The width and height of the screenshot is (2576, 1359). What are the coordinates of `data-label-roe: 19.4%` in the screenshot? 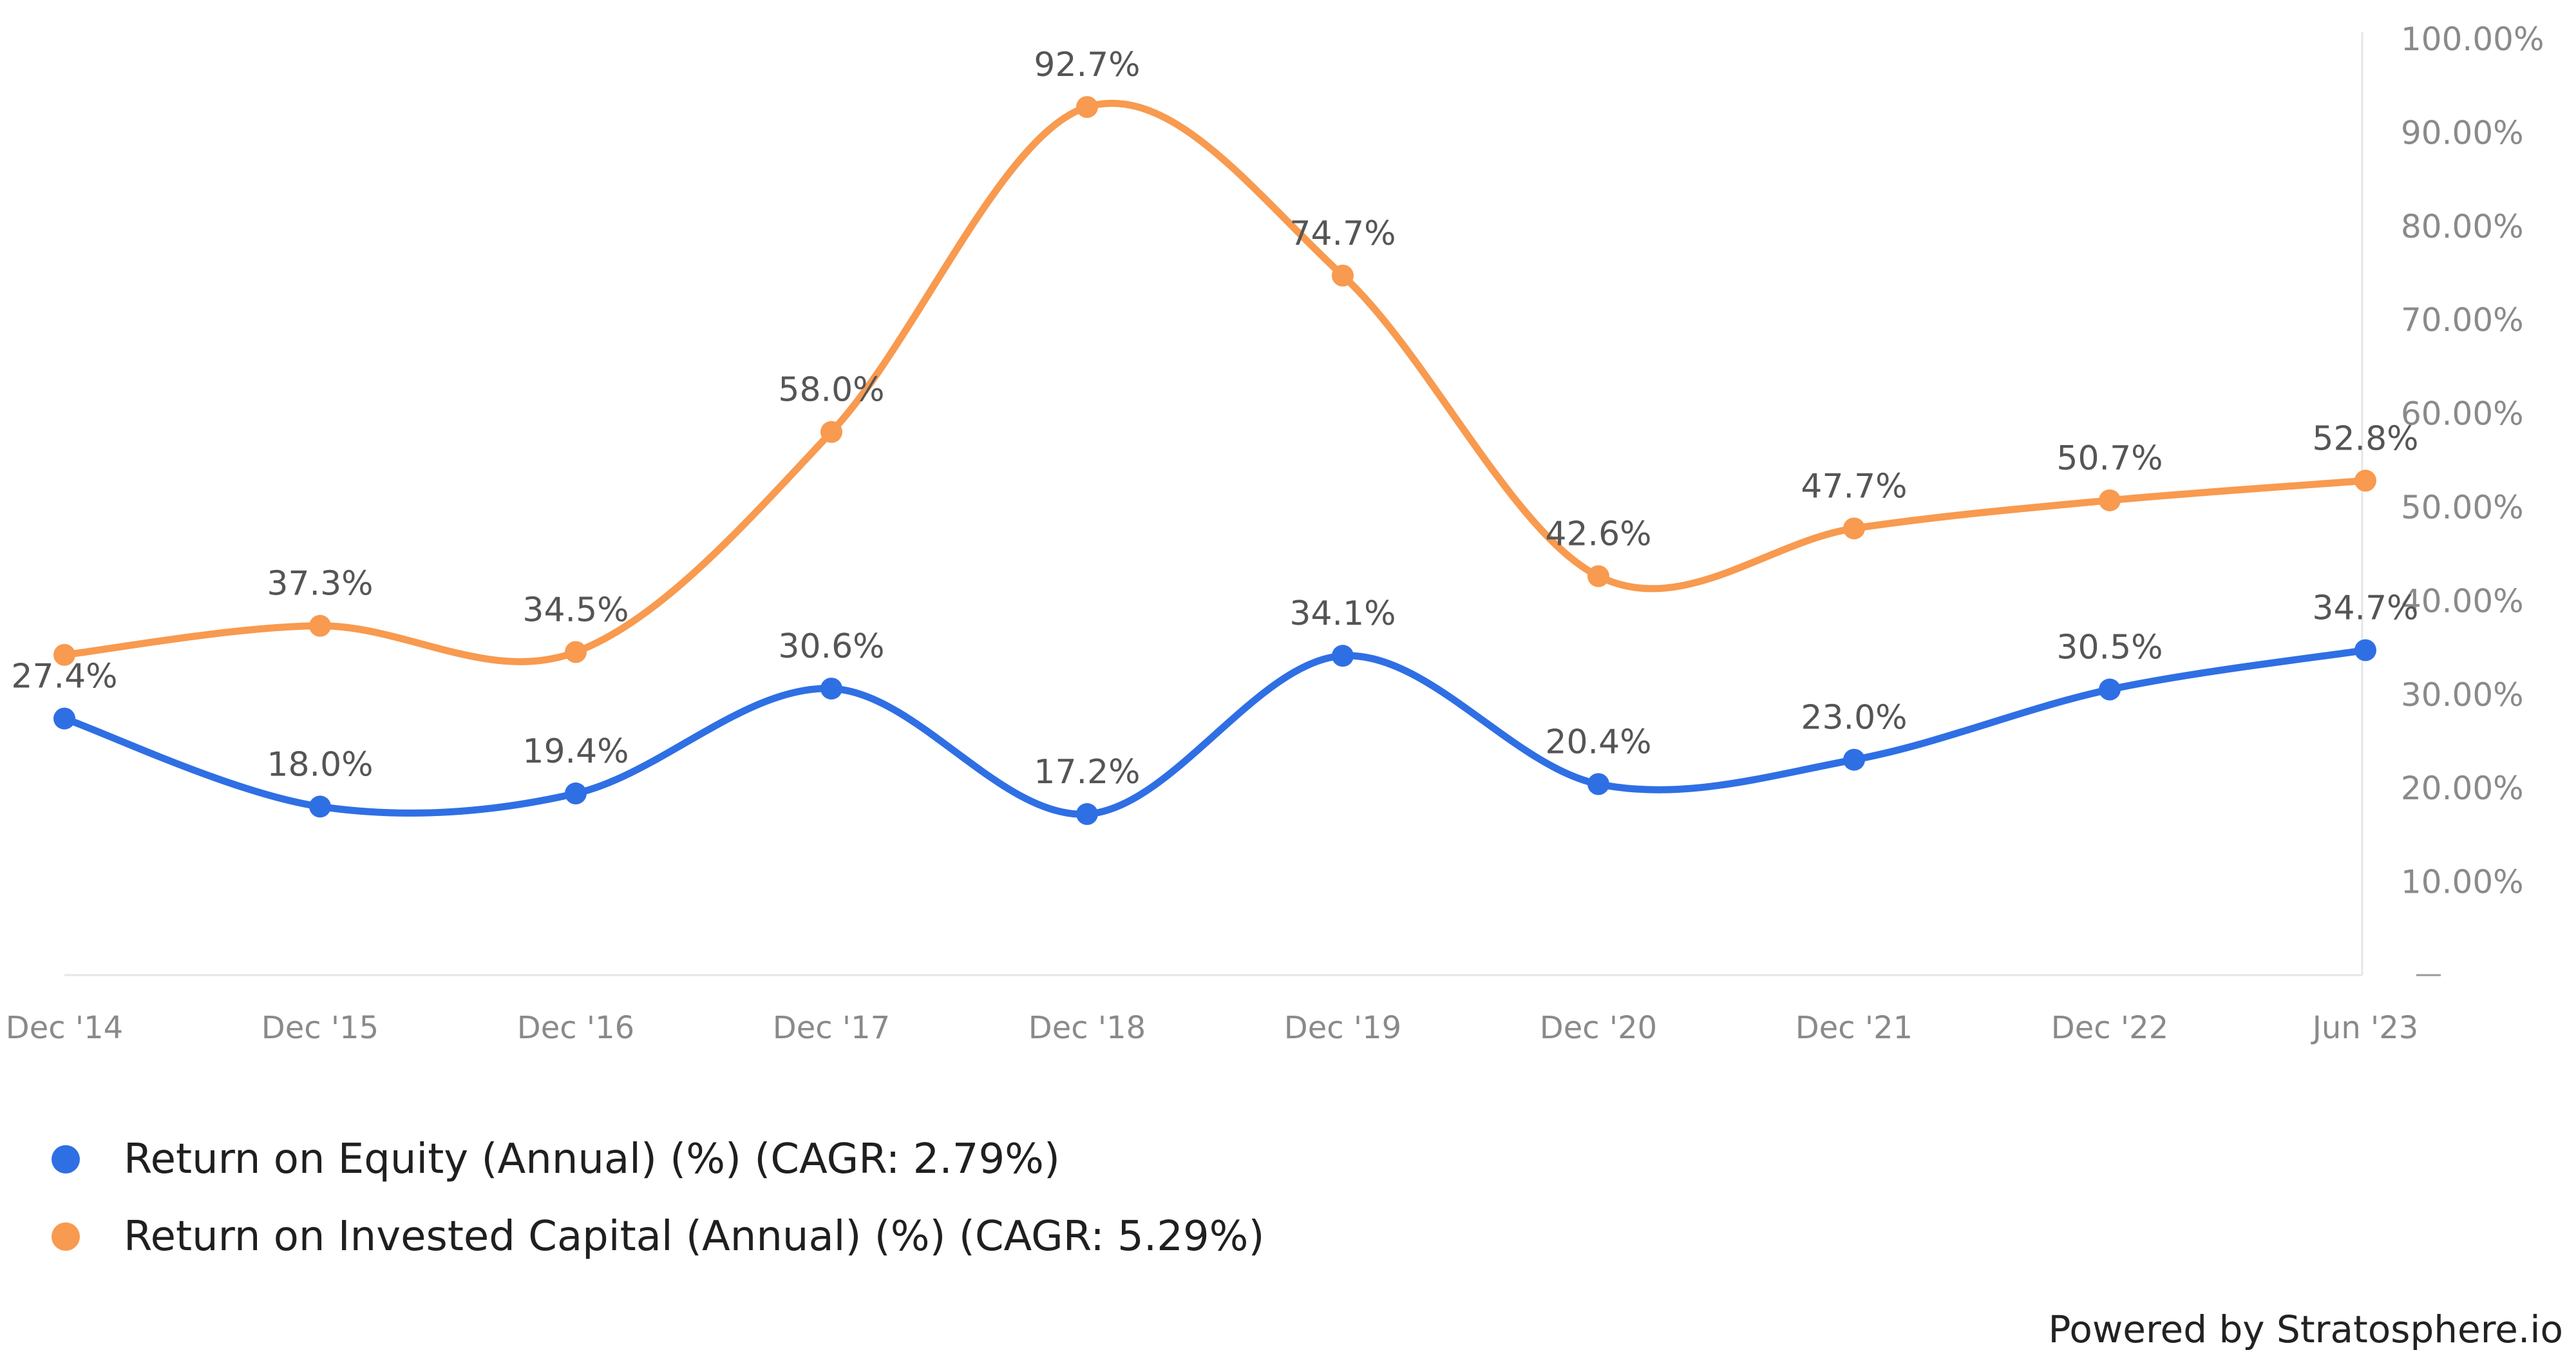 It's located at (575, 751).